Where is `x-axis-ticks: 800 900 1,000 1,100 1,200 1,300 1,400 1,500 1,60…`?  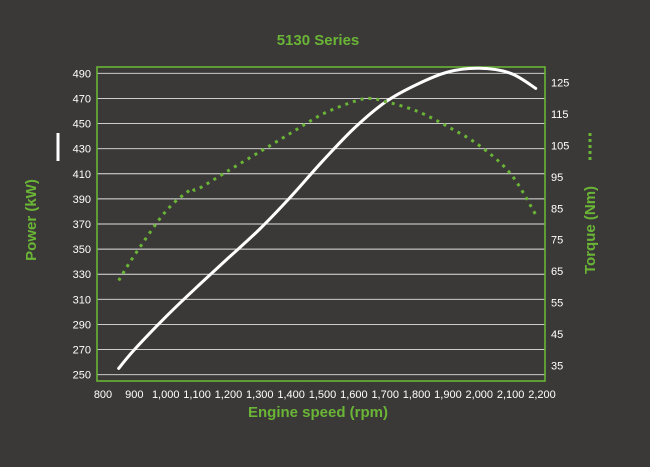
x-axis-ticks: 800 900 1,000 1,100 1,200 1,300 1,400 1,500 1,60… is located at coordinates (325, 395).